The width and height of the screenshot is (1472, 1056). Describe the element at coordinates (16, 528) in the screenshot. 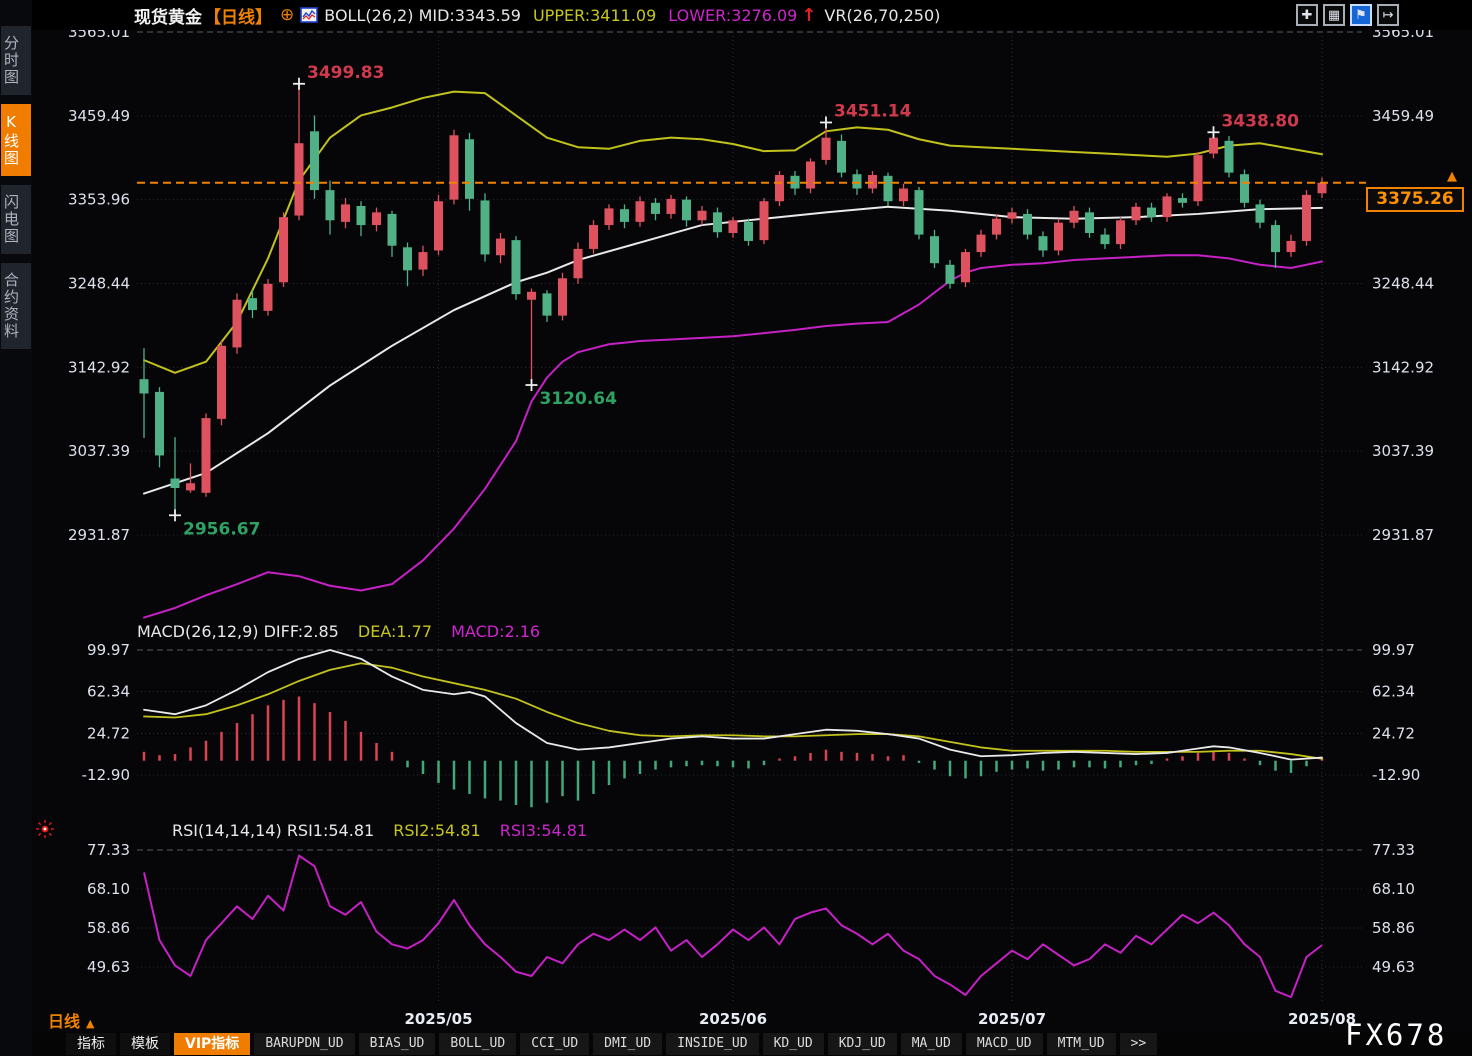

I see `chart-type-sidebar: 分时图 K线图闪电图合约资料` at that location.